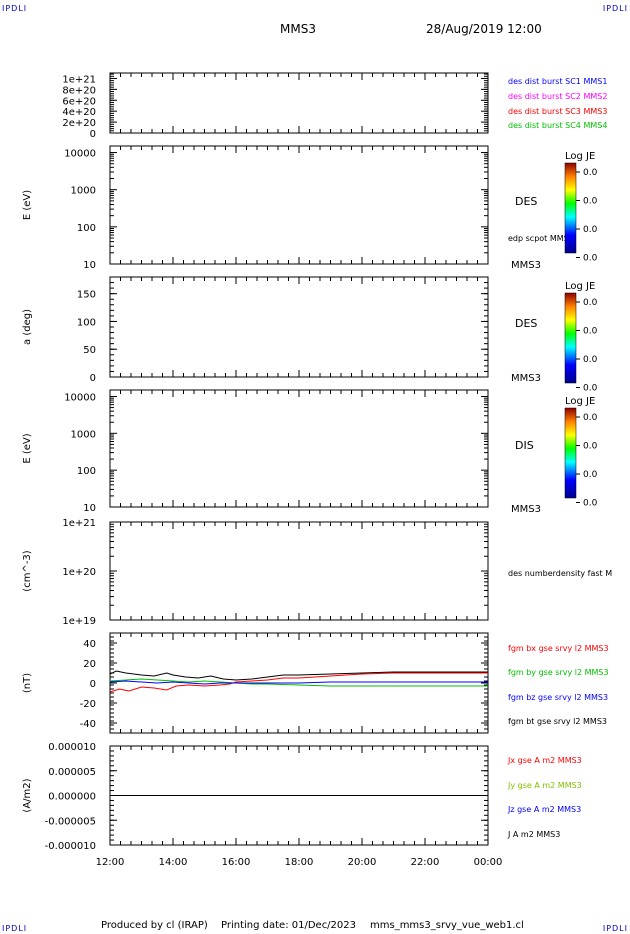 The image size is (630, 934). Describe the element at coordinates (70, 821) in the screenshot. I see `y-tick-label: -0.000005` at that location.